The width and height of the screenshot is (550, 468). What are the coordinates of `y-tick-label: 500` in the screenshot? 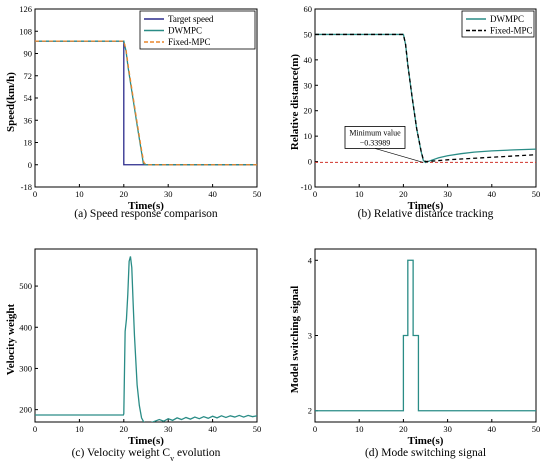 It's located at (25, 286).